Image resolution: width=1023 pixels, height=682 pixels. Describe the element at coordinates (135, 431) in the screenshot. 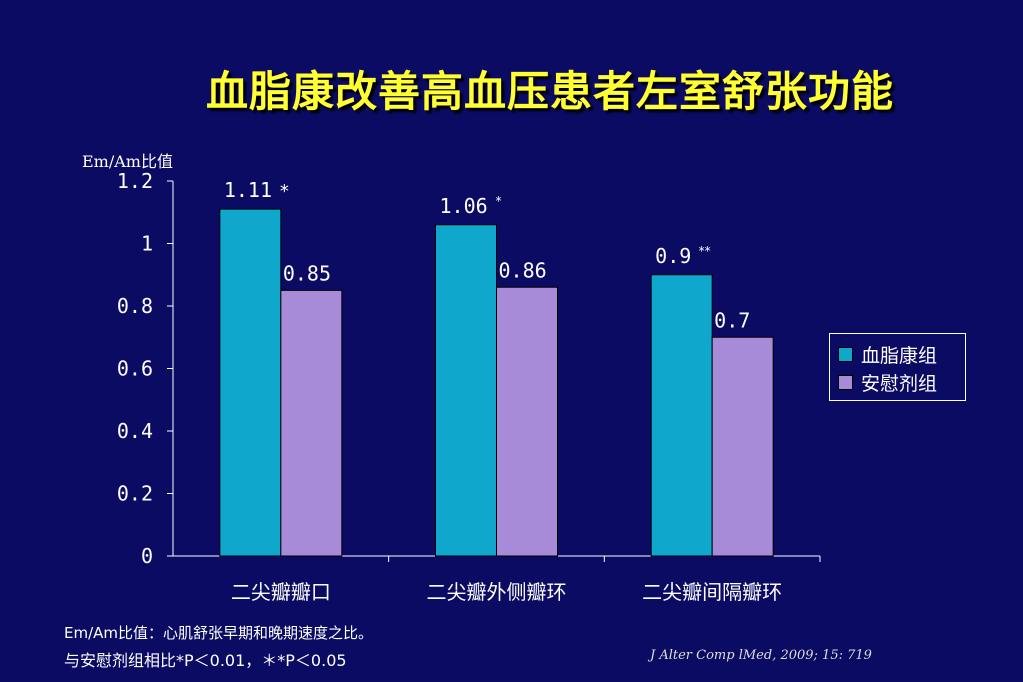

I see `y-tick-label: 0.4` at that location.